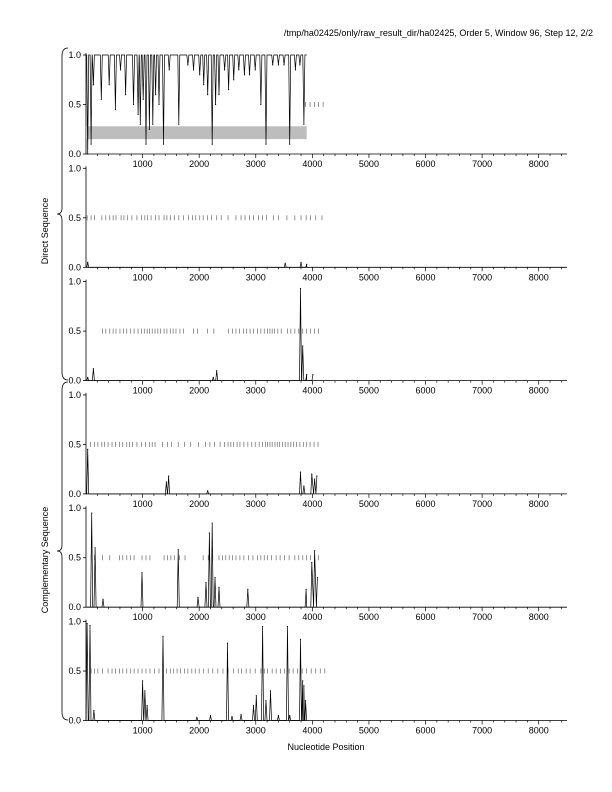 The image size is (612, 792). I want to click on group-label-direct: Direct Sequence, so click(45, 231).